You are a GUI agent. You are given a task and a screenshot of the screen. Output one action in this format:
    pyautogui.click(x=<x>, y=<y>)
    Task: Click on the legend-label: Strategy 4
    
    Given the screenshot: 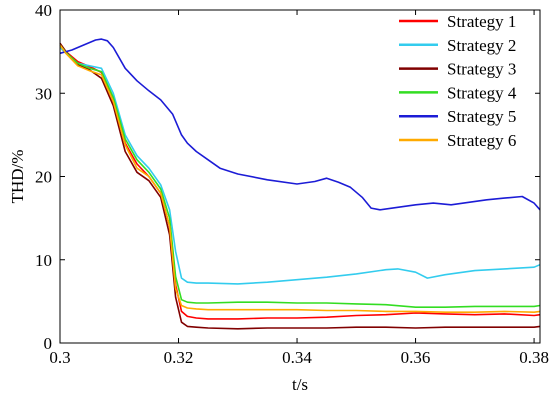 What is the action you would take?
    pyautogui.click(x=482, y=92)
    